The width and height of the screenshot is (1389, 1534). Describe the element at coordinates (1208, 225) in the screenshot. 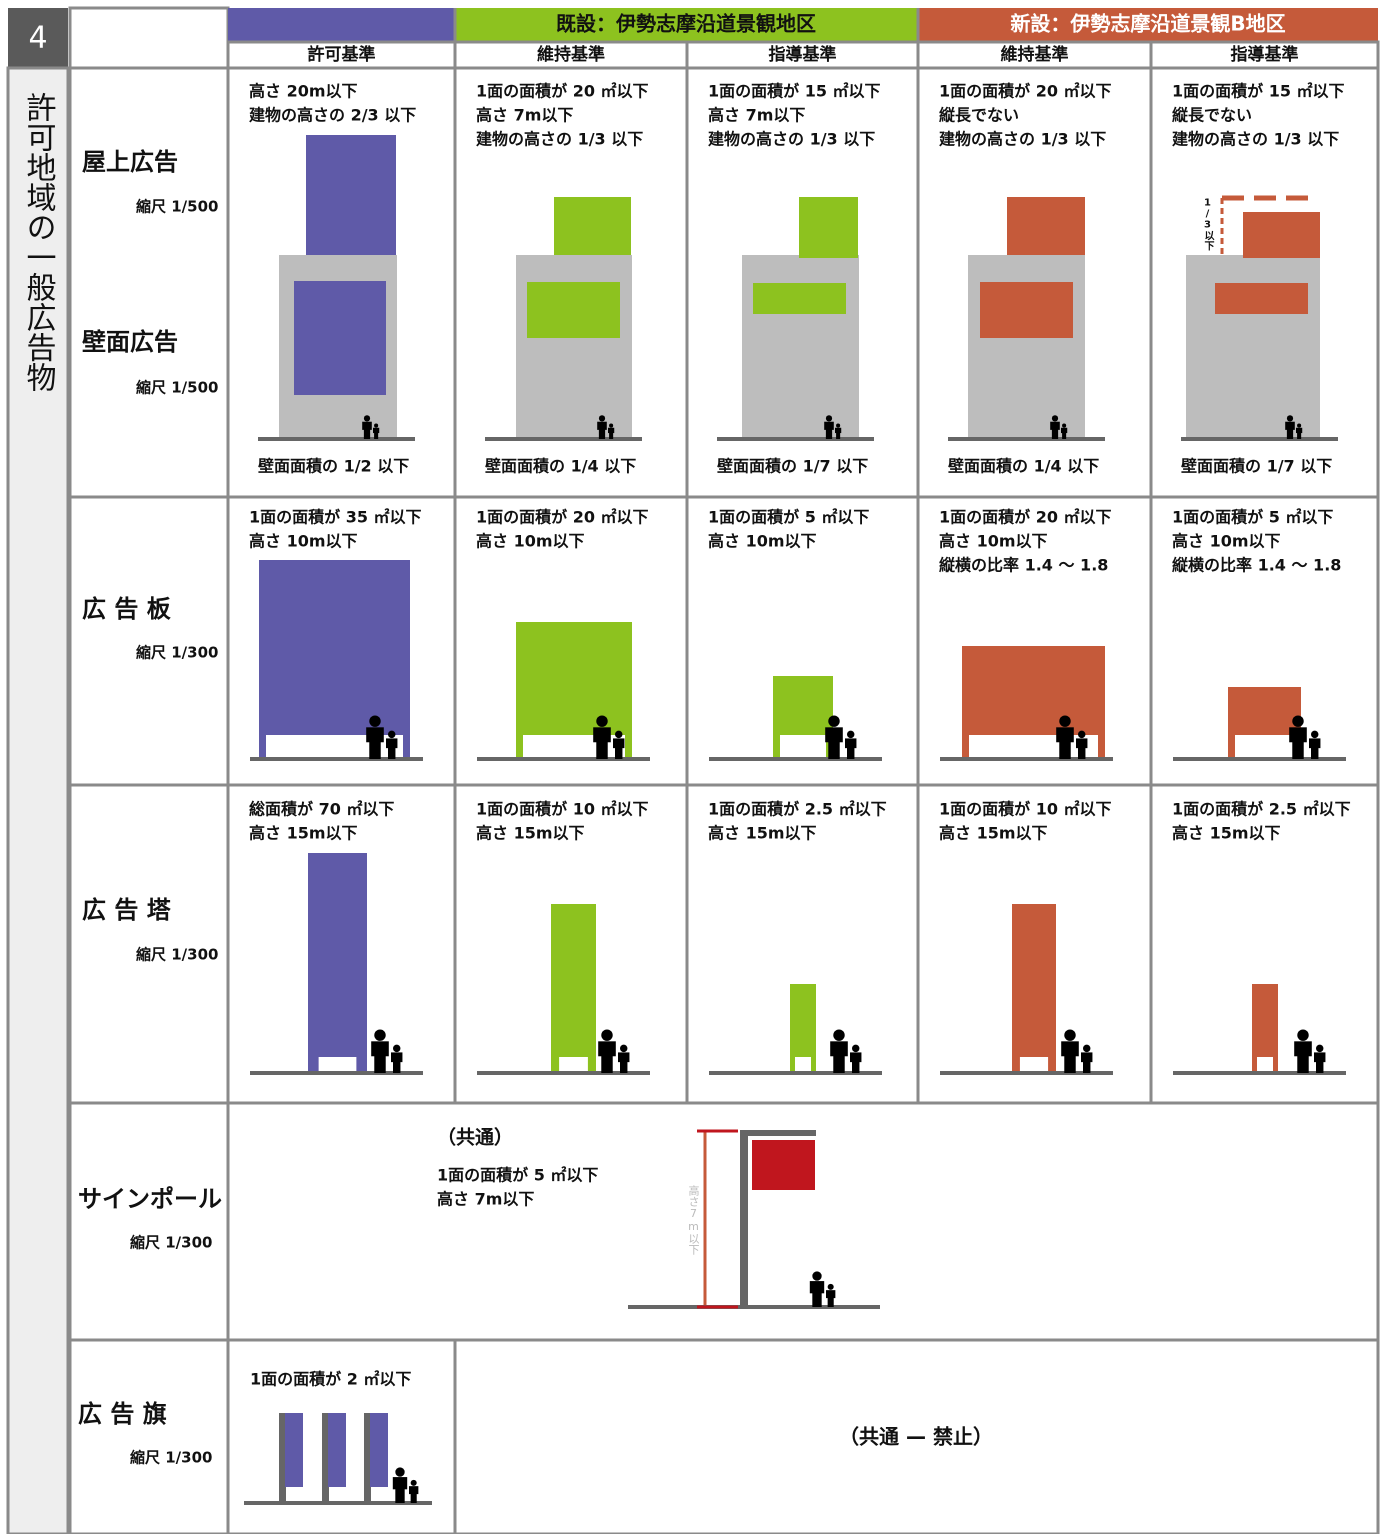

I see `dimension-label: 1/3以下` at that location.